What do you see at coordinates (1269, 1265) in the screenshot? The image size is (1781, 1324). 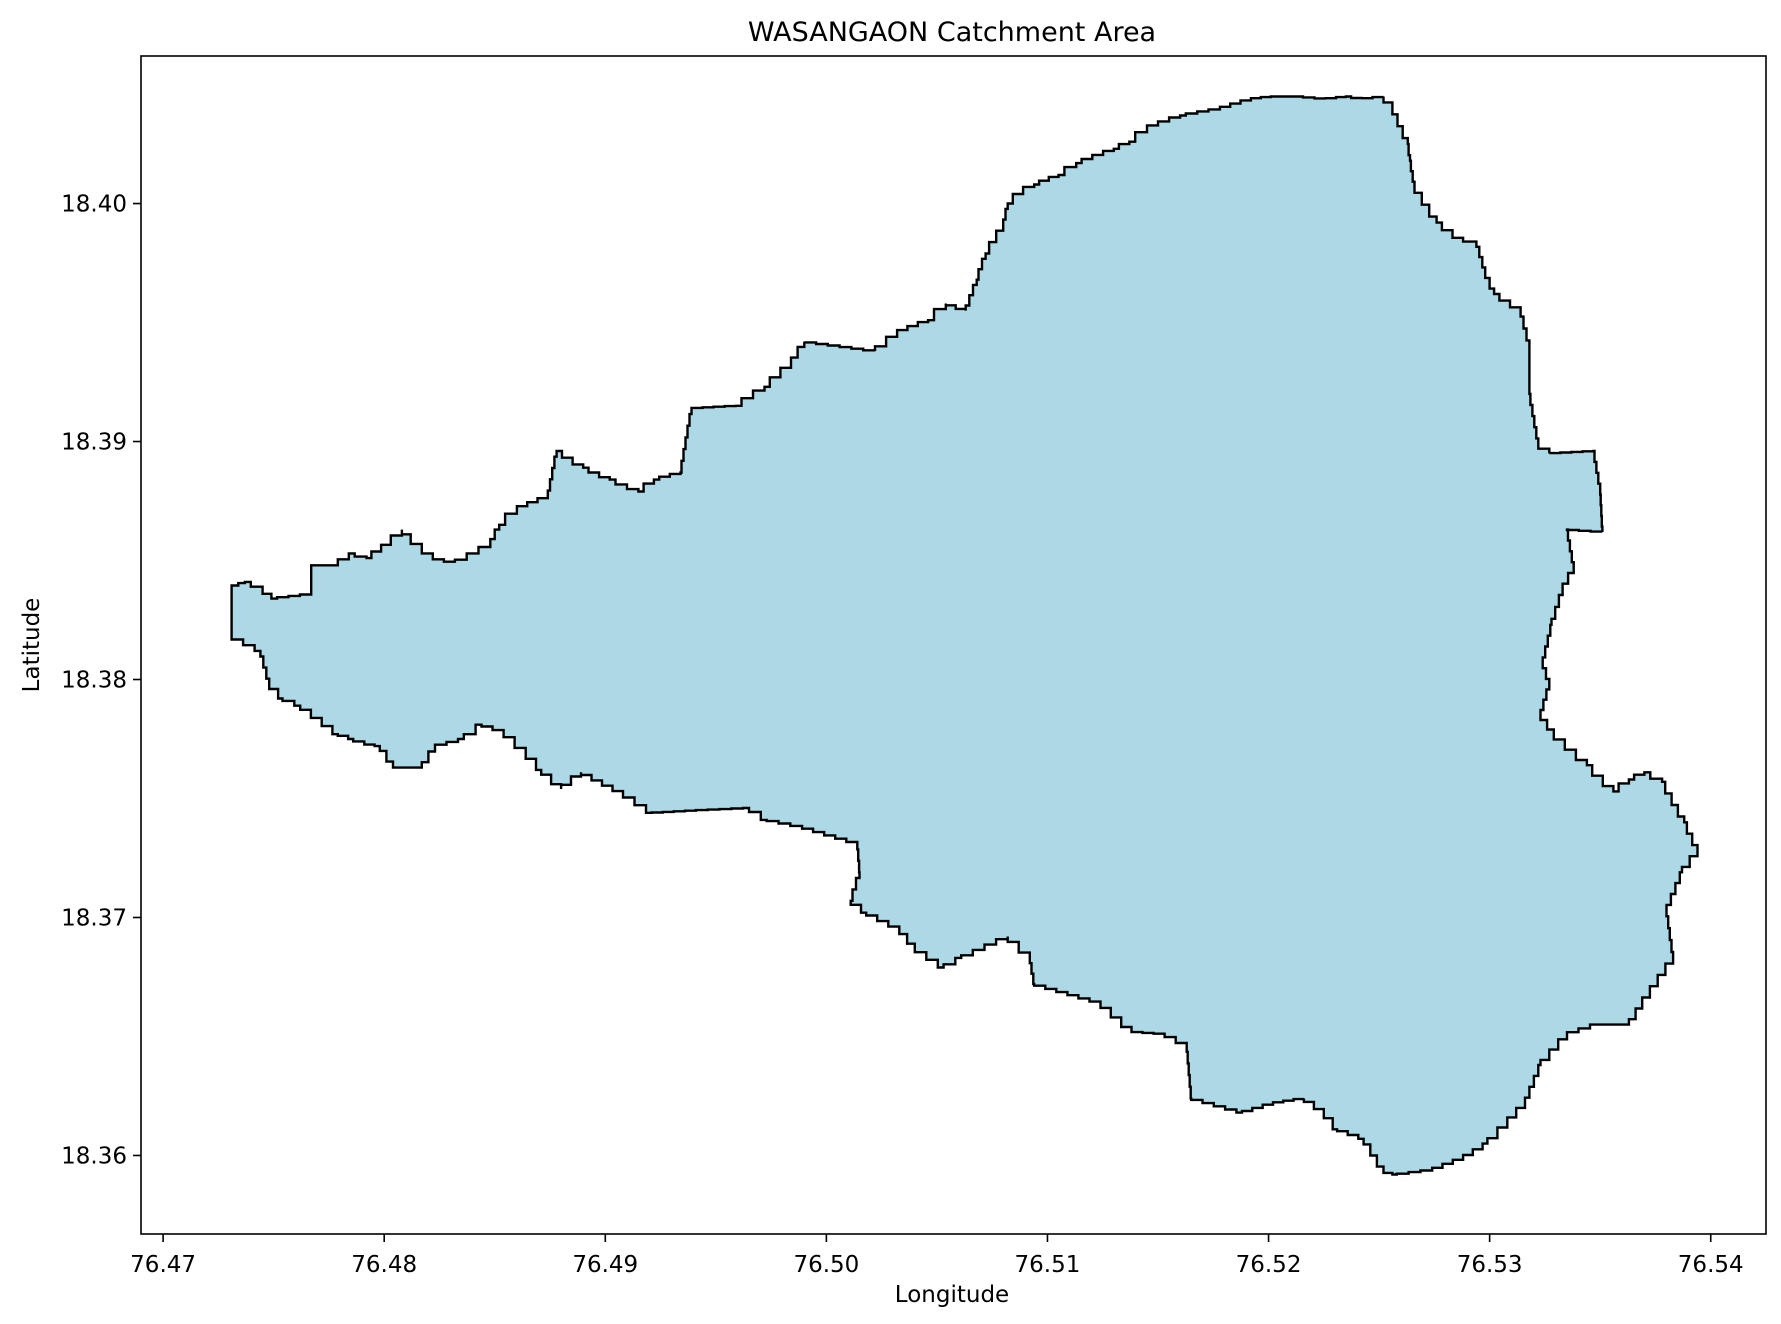 I see `x-tick-label: 76.52` at bounding box center [1269, 1265].